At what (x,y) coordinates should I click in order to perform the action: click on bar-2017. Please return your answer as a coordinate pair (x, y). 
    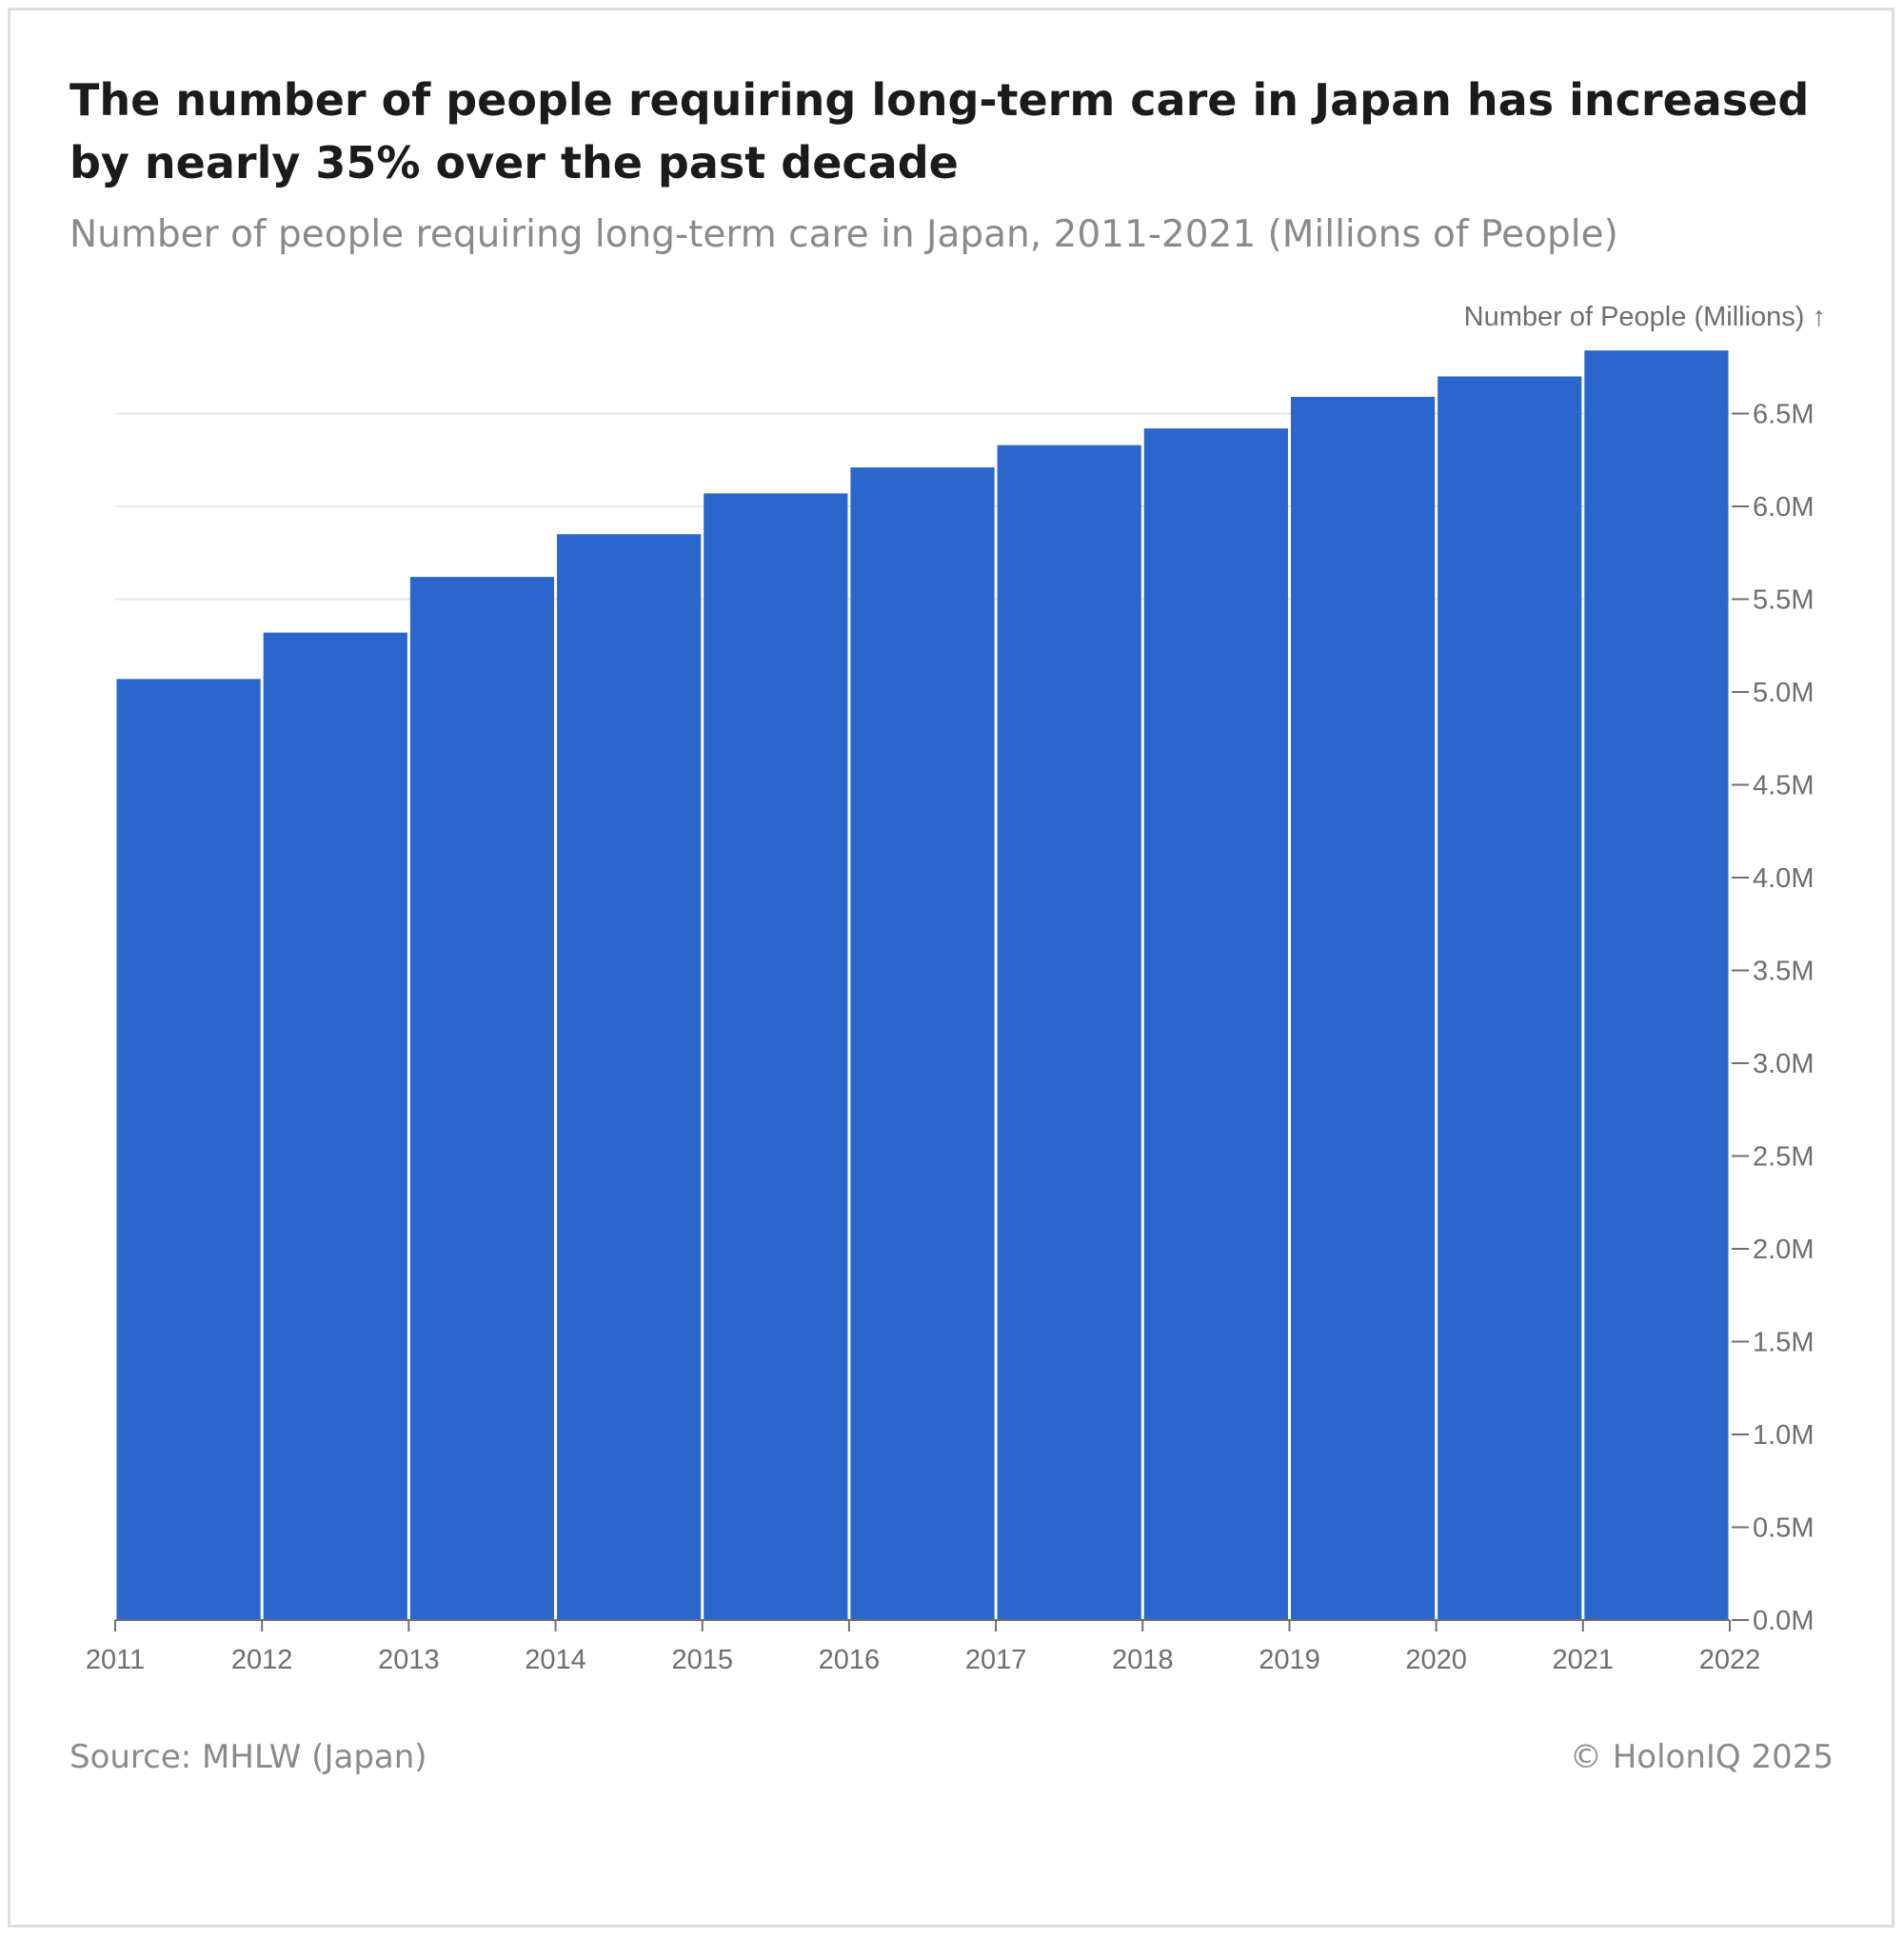
    Looking at the image, I should click on (1069, 1032).